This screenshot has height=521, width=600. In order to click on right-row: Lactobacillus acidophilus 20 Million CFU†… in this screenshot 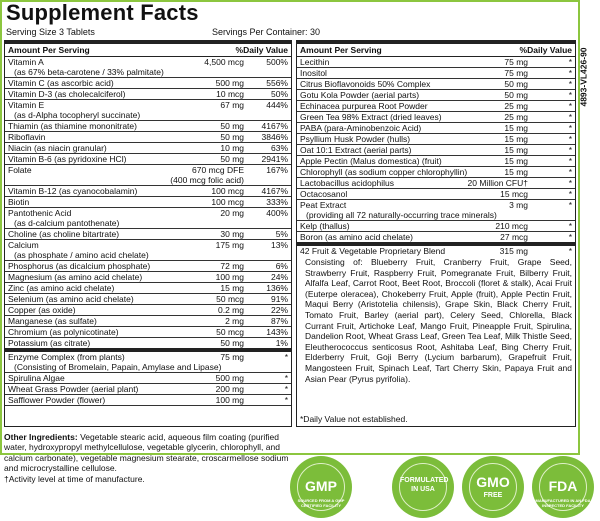, I will do `click(436, 183)`.